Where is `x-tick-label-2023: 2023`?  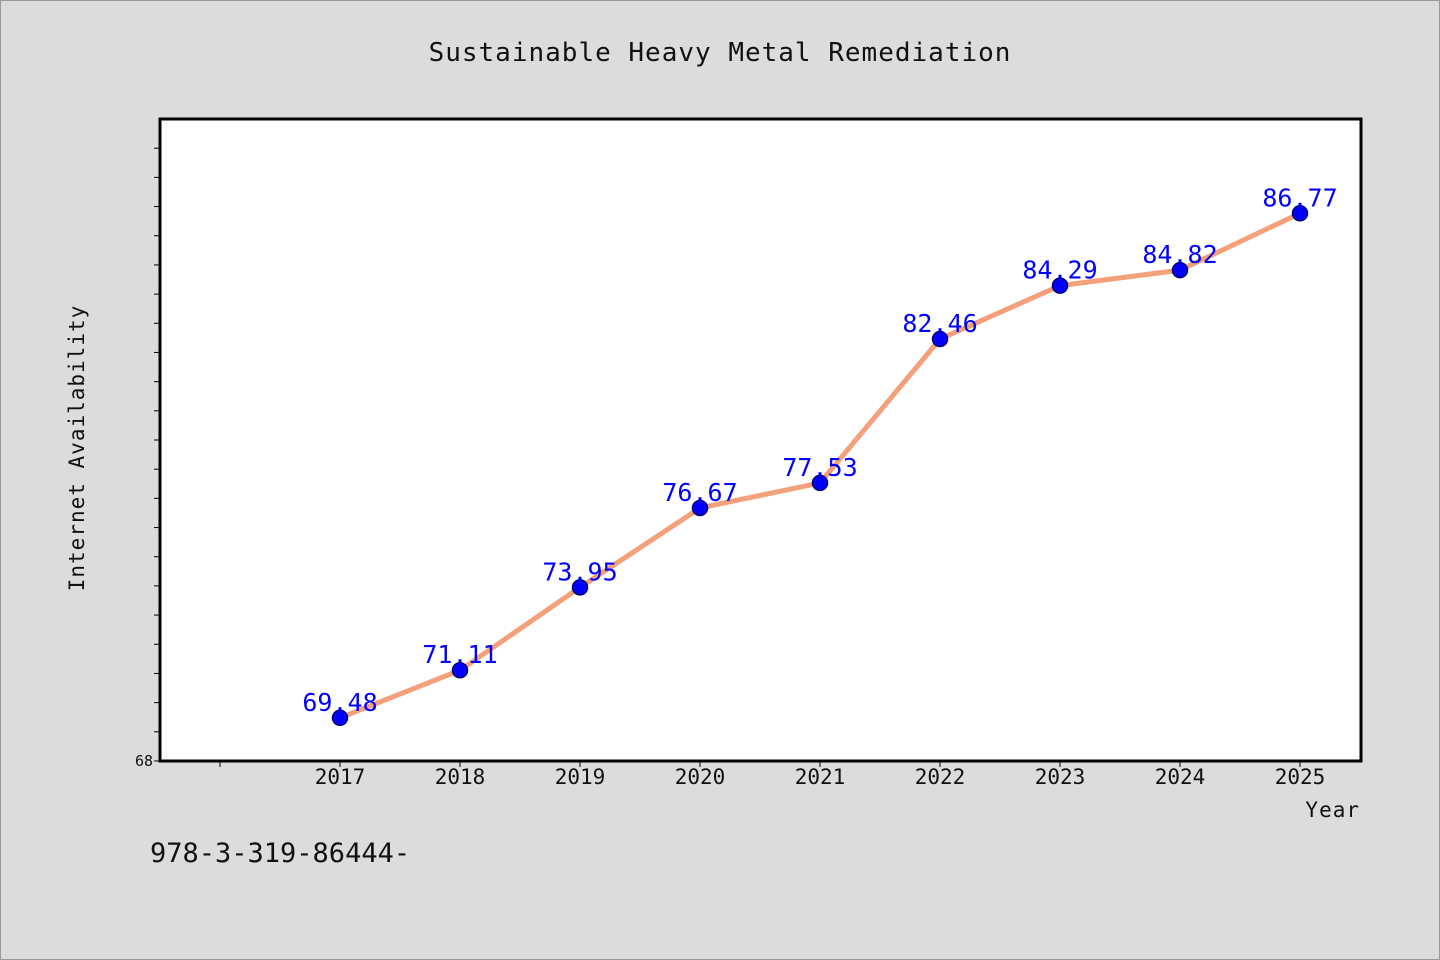
x-tick-label-2023: 2023 is located at coordinates (1060, 777).